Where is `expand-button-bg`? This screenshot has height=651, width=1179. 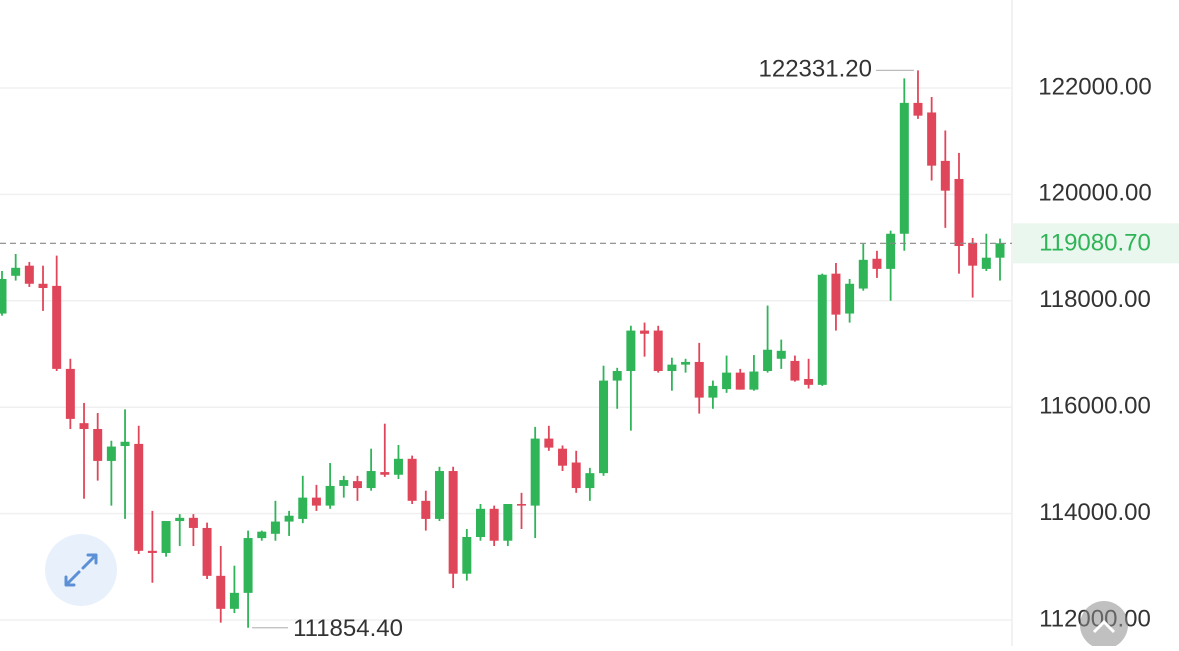 expand-button-bg is located at coordinates (81, 570).